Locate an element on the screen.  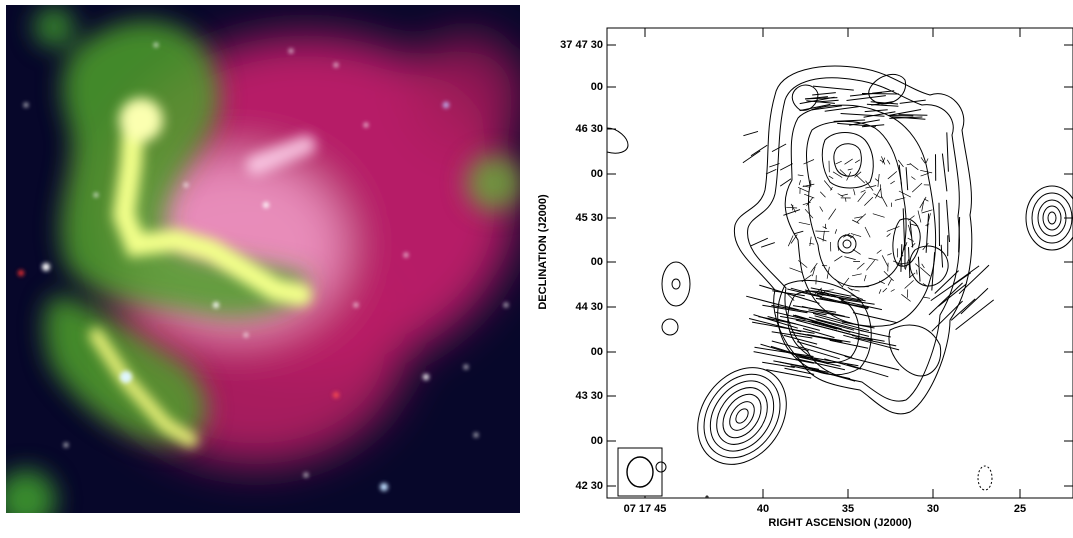
beam-box is located at coordinates (642, 472).